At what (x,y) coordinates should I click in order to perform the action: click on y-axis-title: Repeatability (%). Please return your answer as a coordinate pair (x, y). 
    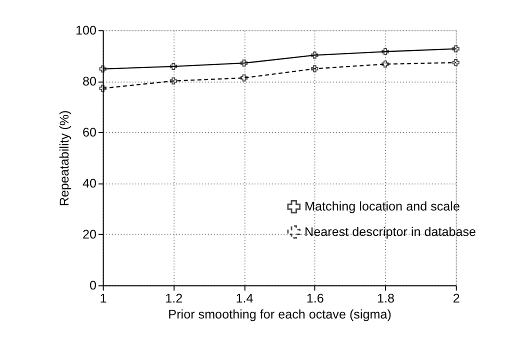
    Looking at the image, I should click on (65, 158).